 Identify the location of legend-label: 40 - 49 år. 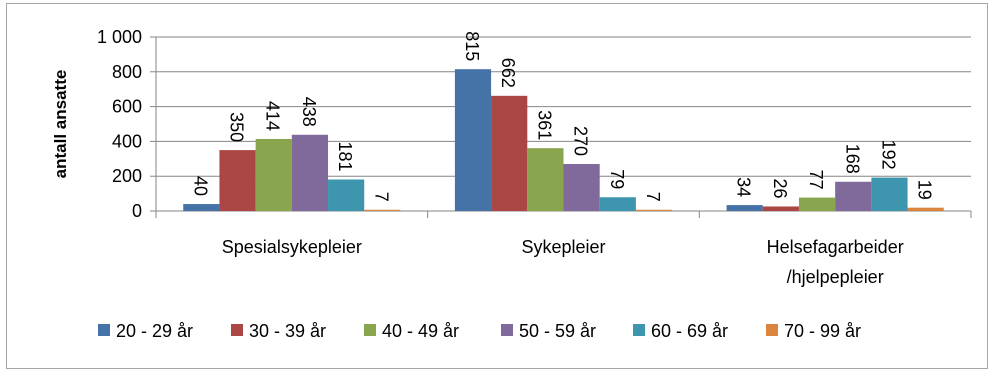
(420, 331).